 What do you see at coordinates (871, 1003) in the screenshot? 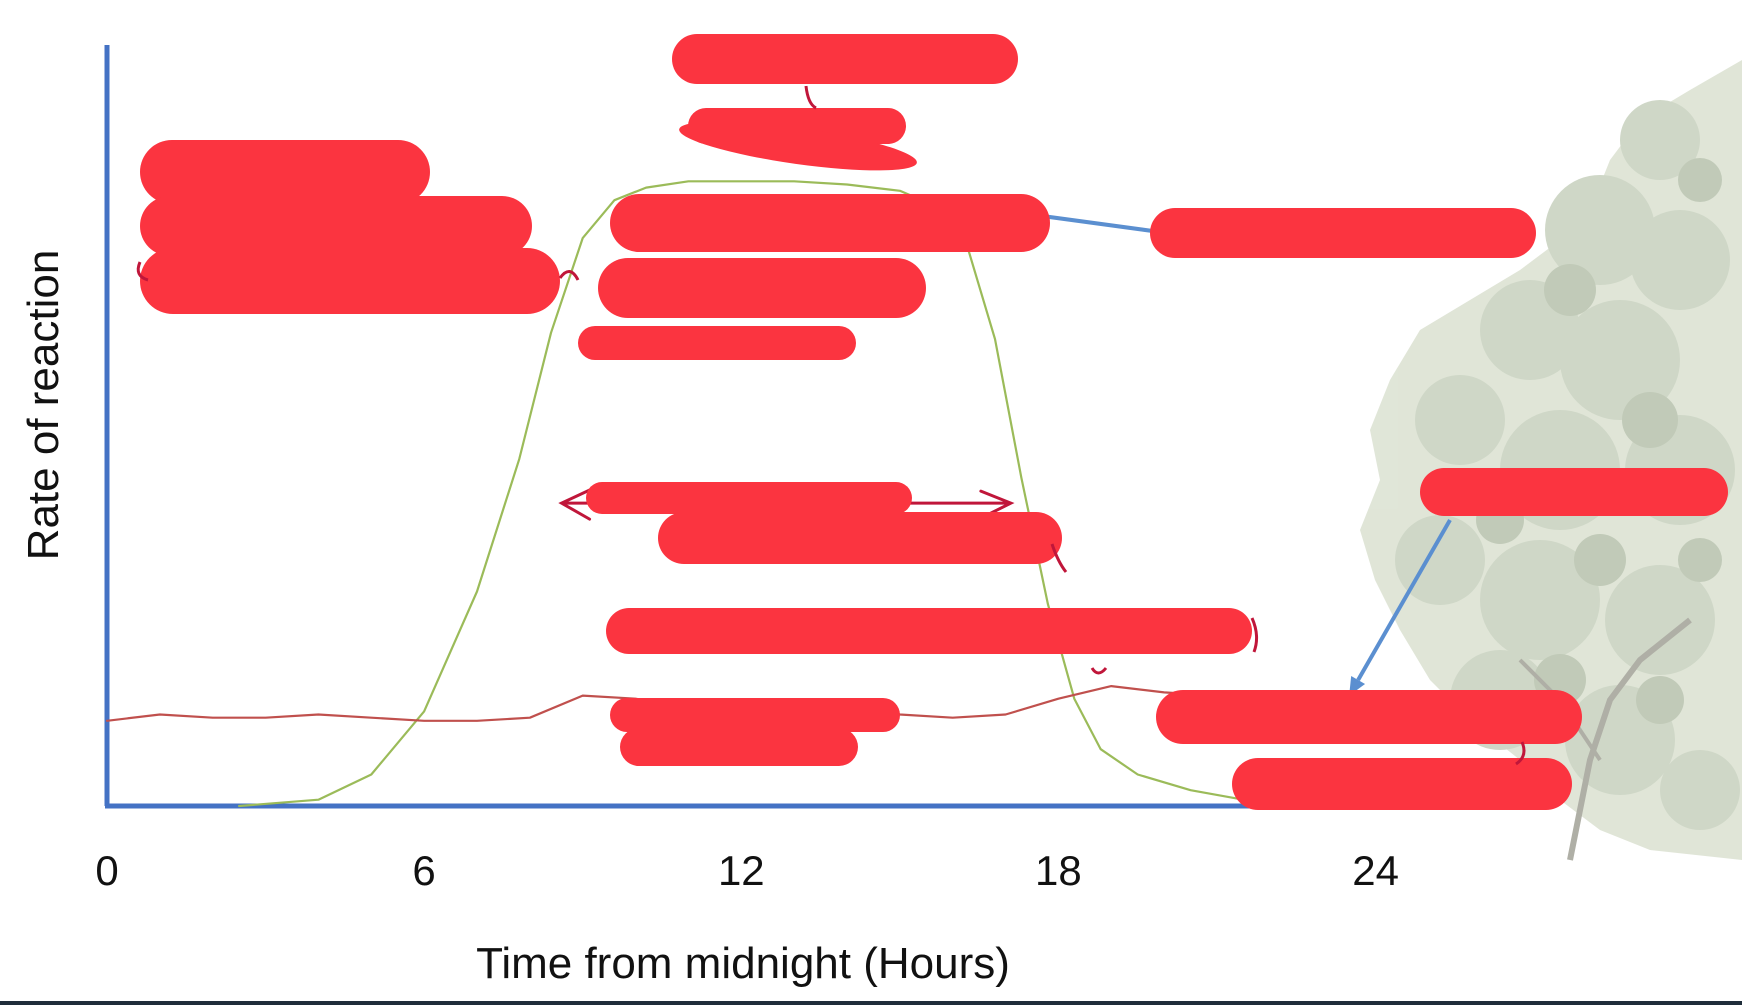
I see `bottom-border` at bounding box center [871, 1003].